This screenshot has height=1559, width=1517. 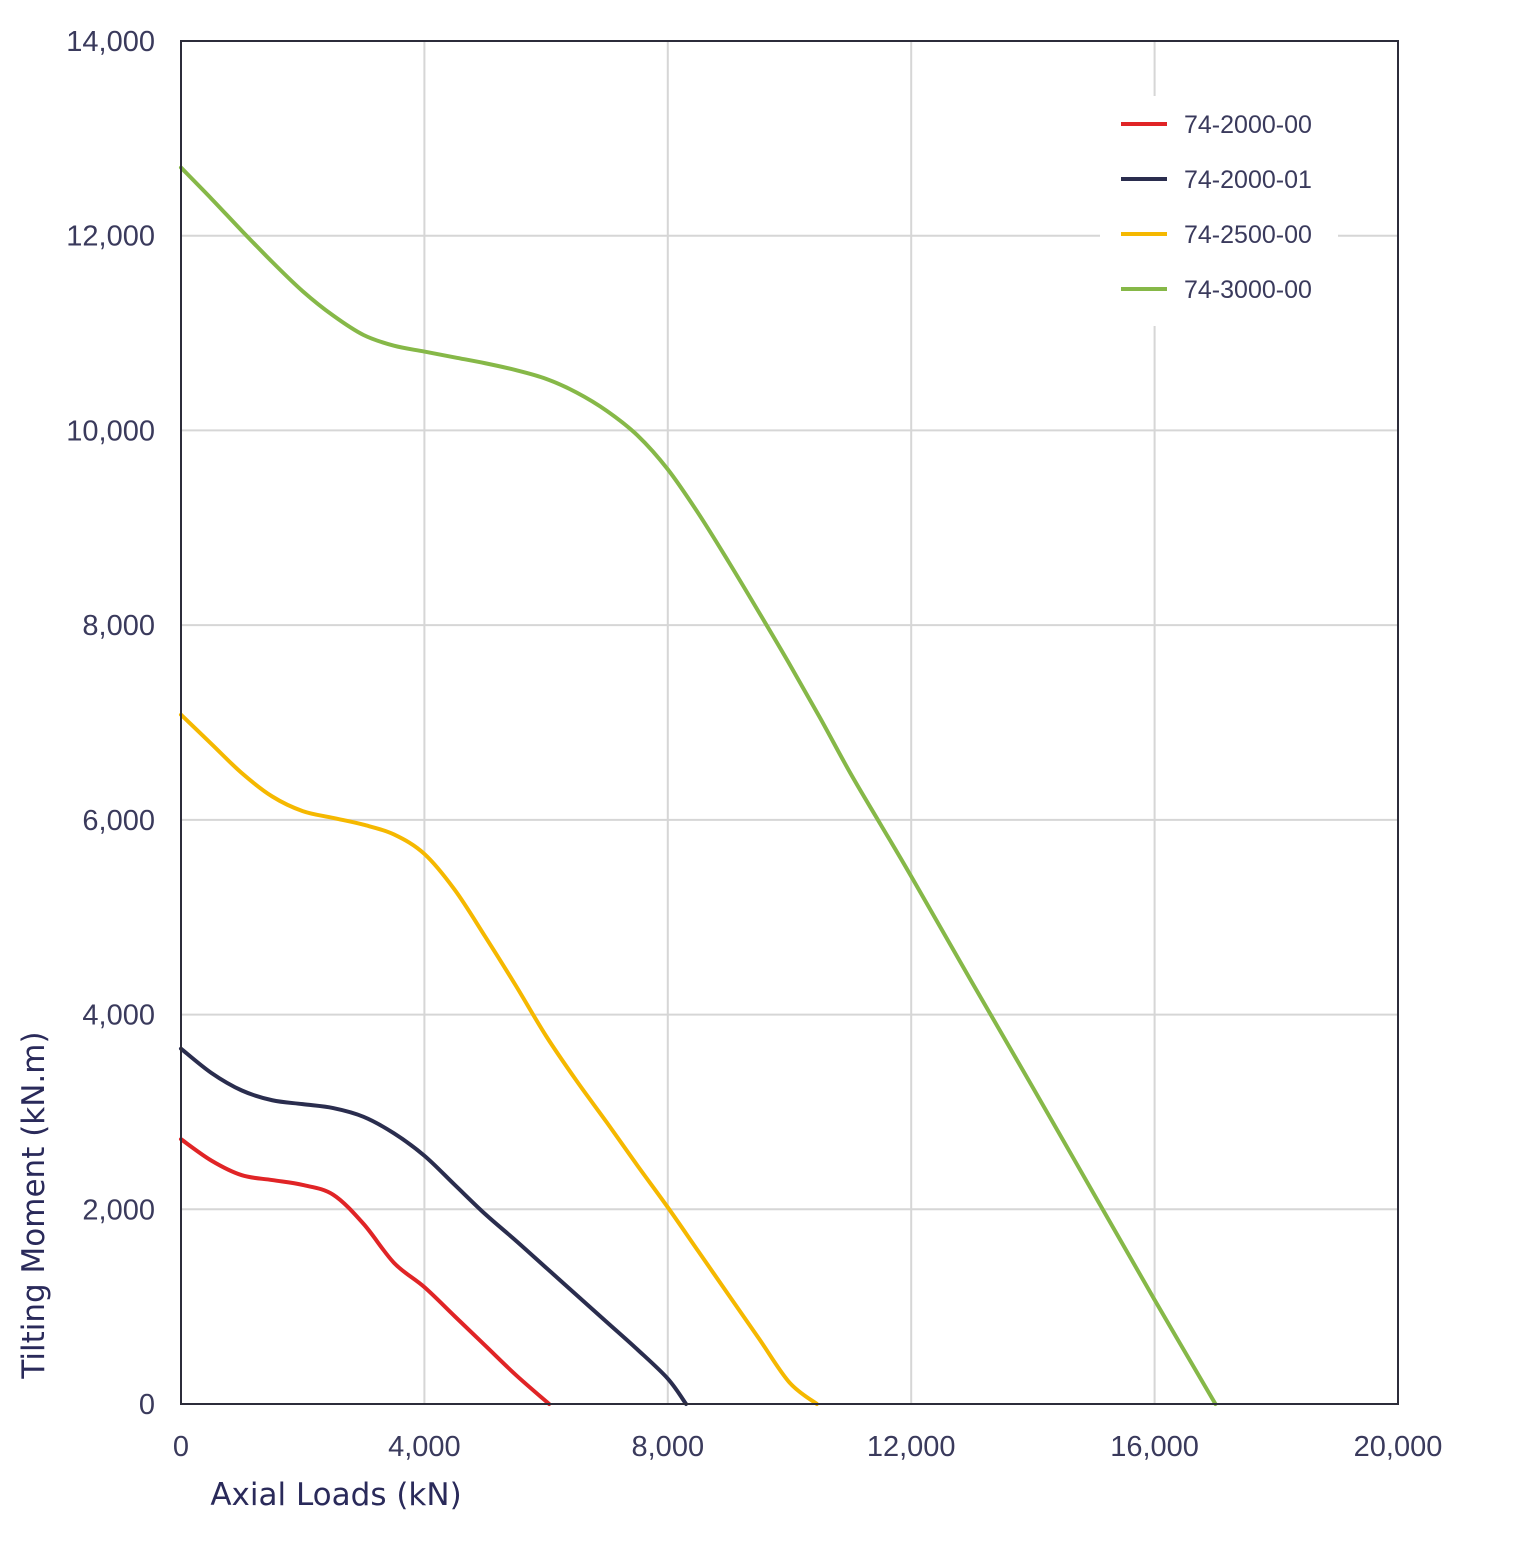 I want to click on y-tick-label: 8,000, so click(x=118, y=626).